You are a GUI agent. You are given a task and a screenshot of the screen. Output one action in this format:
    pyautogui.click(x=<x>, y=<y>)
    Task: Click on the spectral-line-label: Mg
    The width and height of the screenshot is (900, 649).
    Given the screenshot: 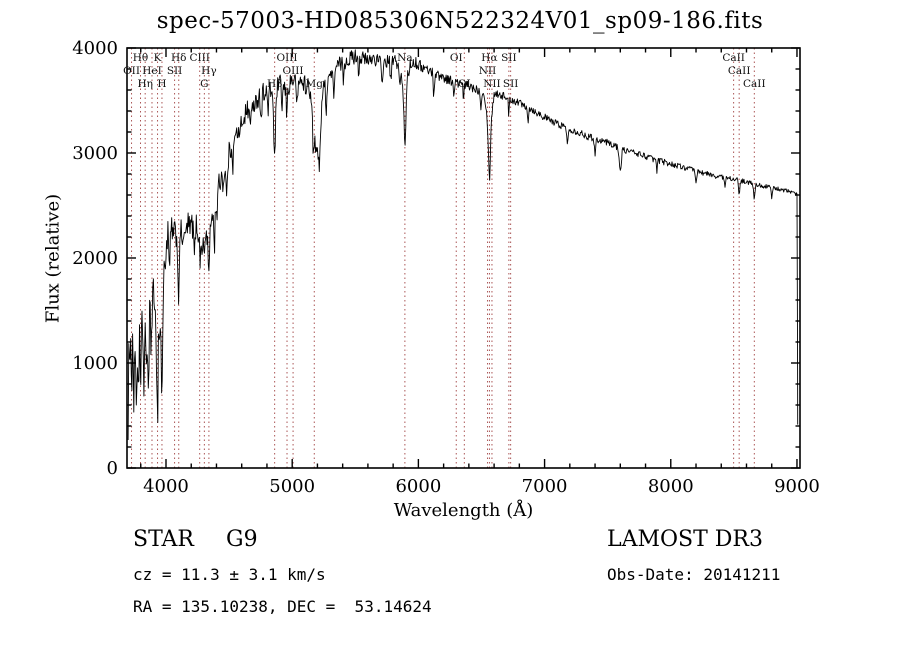 What is the action you would take?
    pyautogui.click(x=315, y=84)
    